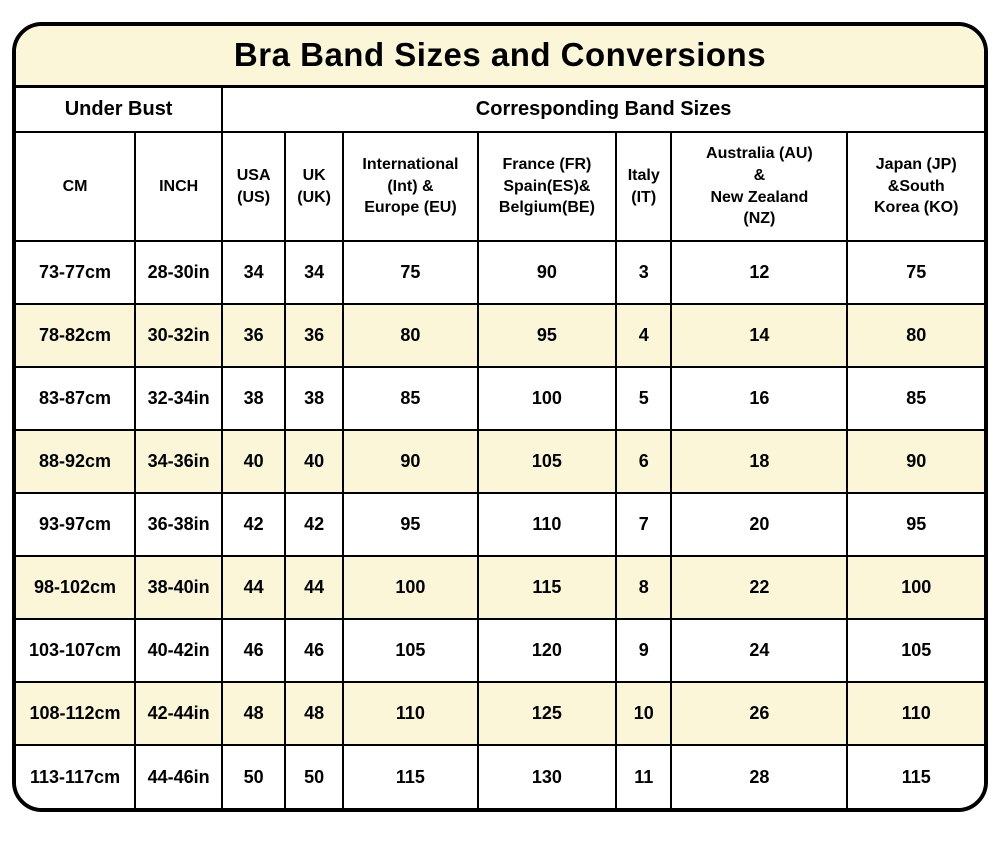  What do you see at coordinates (644, 461) in the screenshot?
I see `cell-it: 6` at bounding box center [644, 461].